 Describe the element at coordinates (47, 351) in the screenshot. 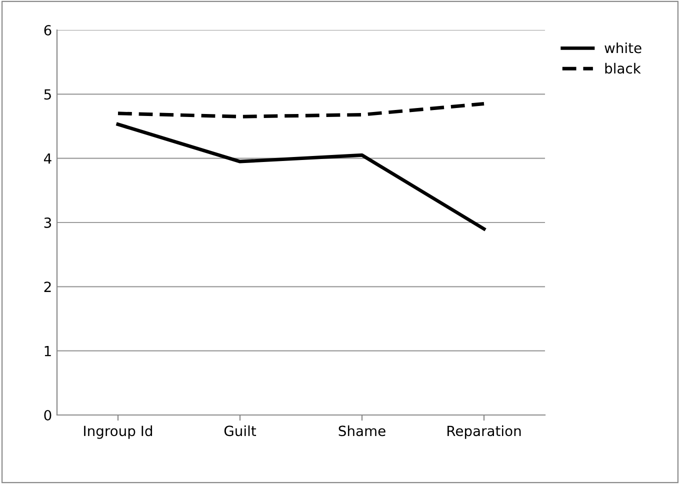

I see `y-tick-label: 1` at that location.